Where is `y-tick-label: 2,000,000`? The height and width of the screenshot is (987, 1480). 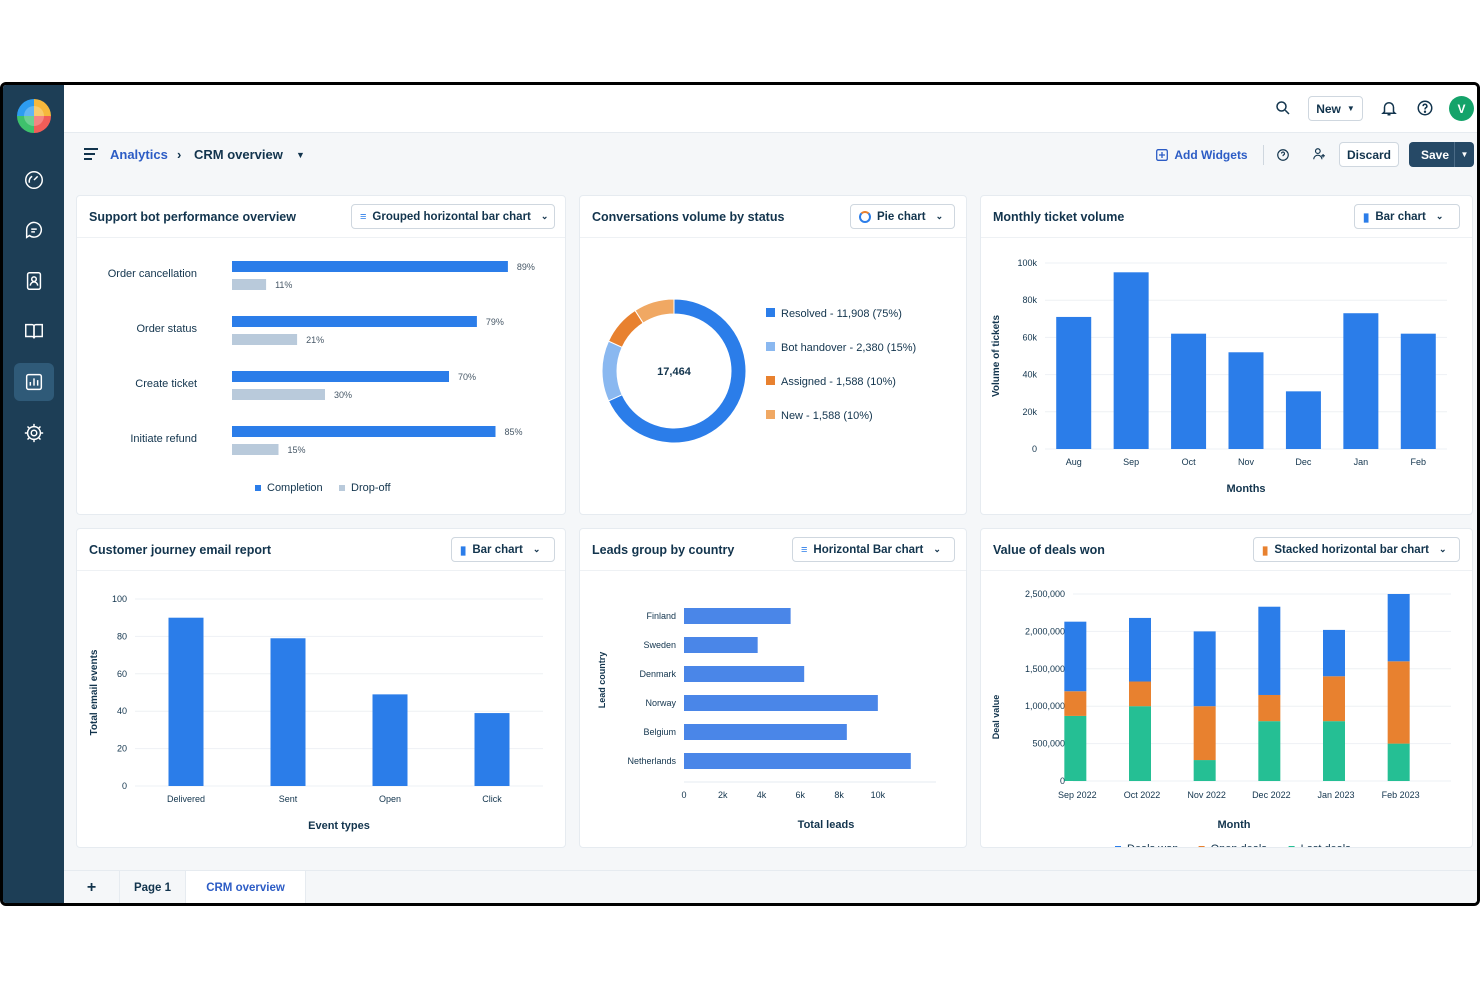 y-tick-label: 2,000,000 is located at coordinates (1045, 631).